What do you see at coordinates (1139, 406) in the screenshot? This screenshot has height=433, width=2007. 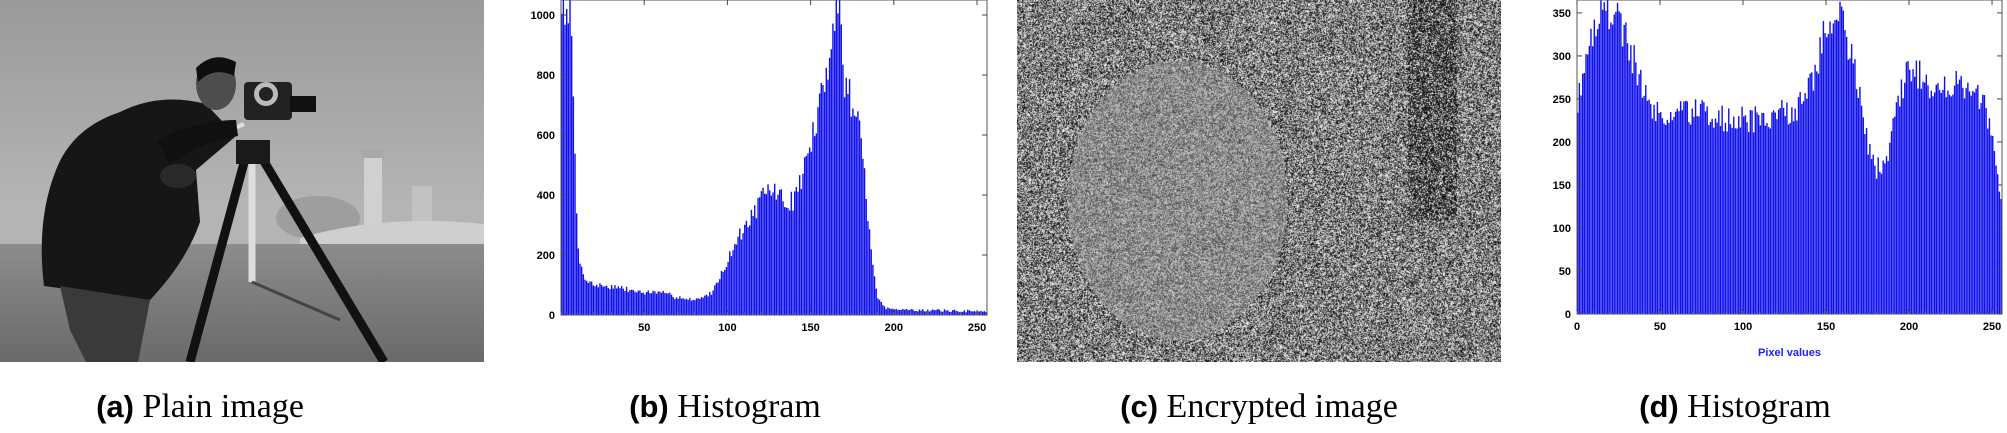 I see `caption-tag: (c)` at bounding box center [1139, 406].